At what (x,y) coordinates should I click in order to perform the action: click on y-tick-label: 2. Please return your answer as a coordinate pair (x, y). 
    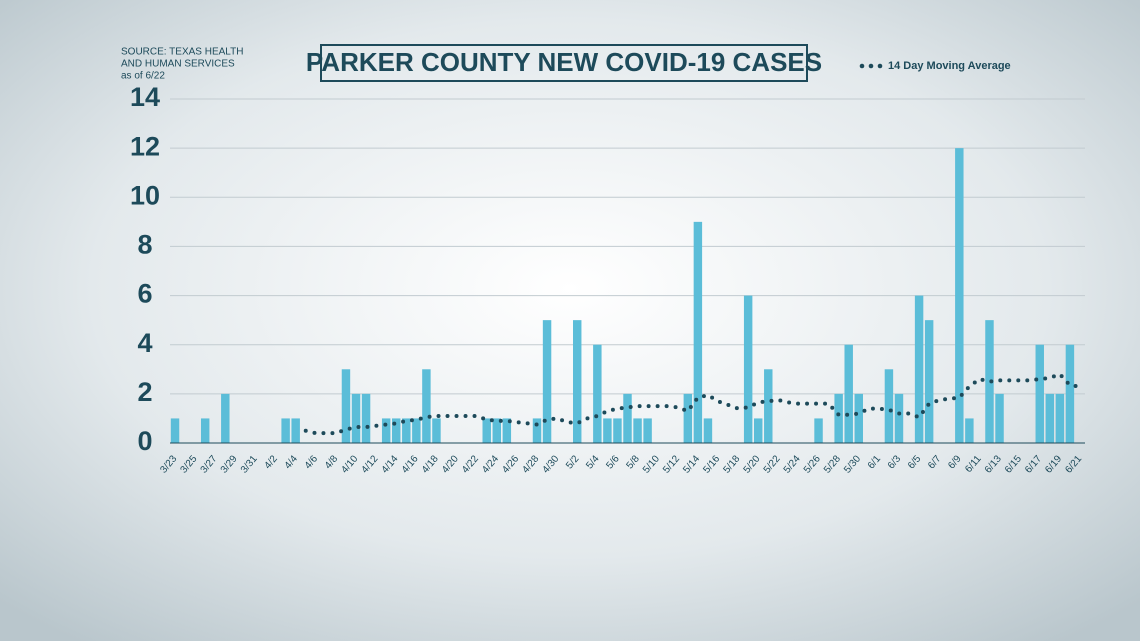
    Looking at the image, I should click on (144, 392).